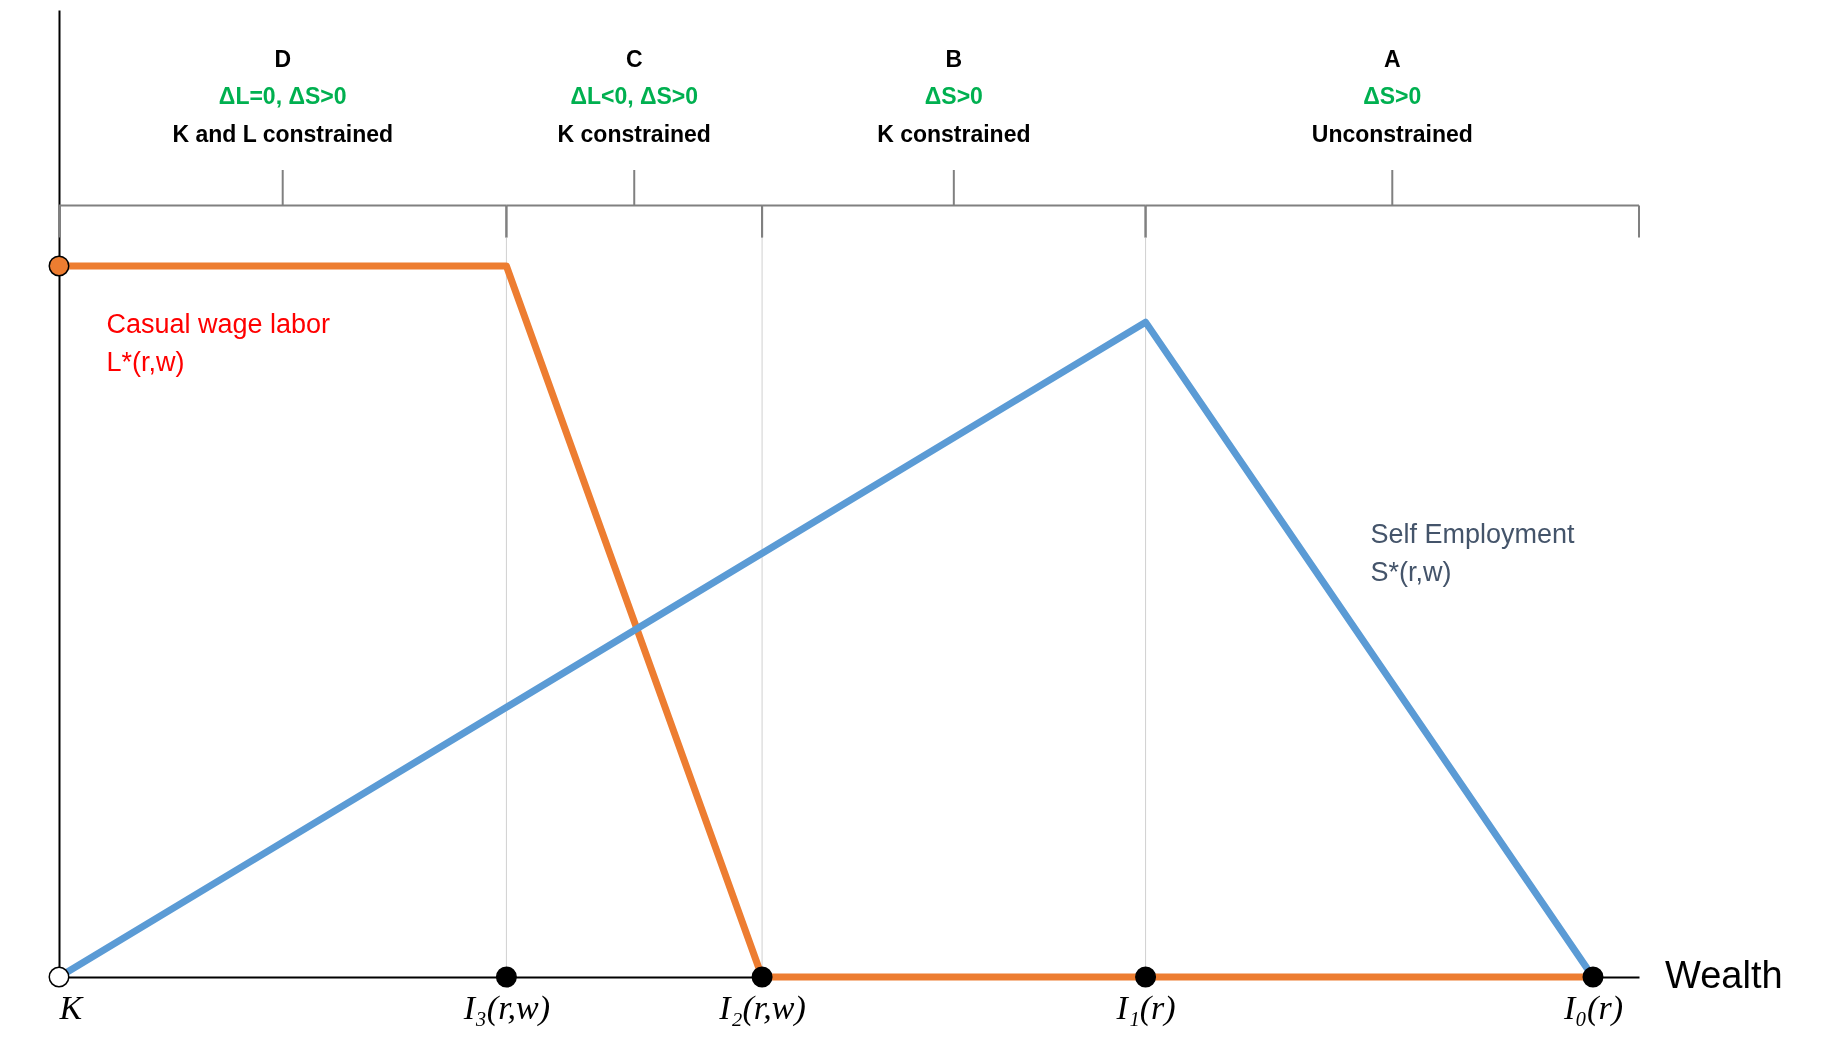  I want to click on x-axis-title: Wealth, so click(1724, 975).